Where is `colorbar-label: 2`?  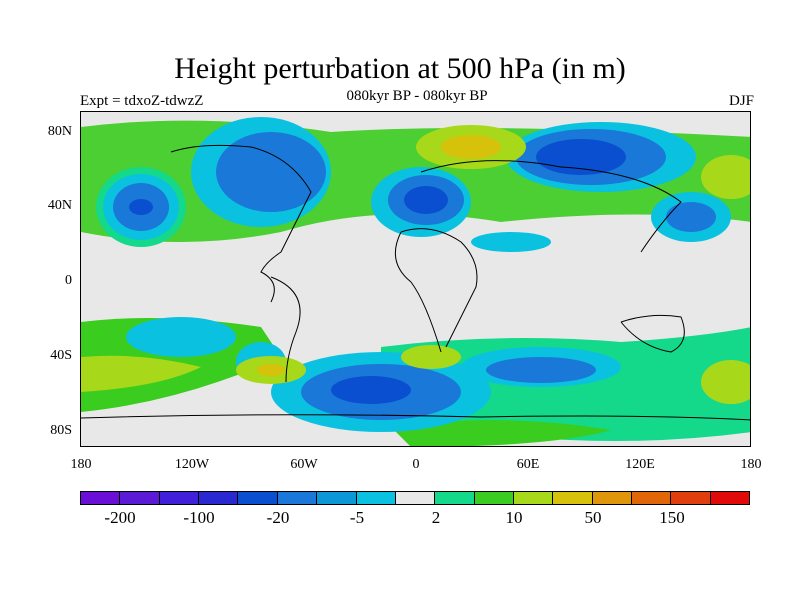 colorbar-label: 2 is located at coordinates (436, 517).